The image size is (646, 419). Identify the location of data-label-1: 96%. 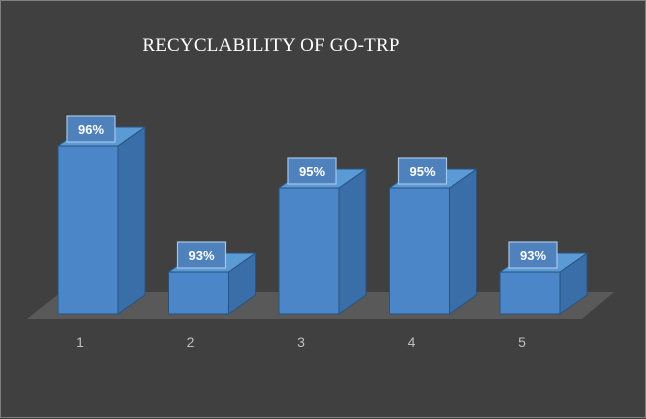
(91, 129).